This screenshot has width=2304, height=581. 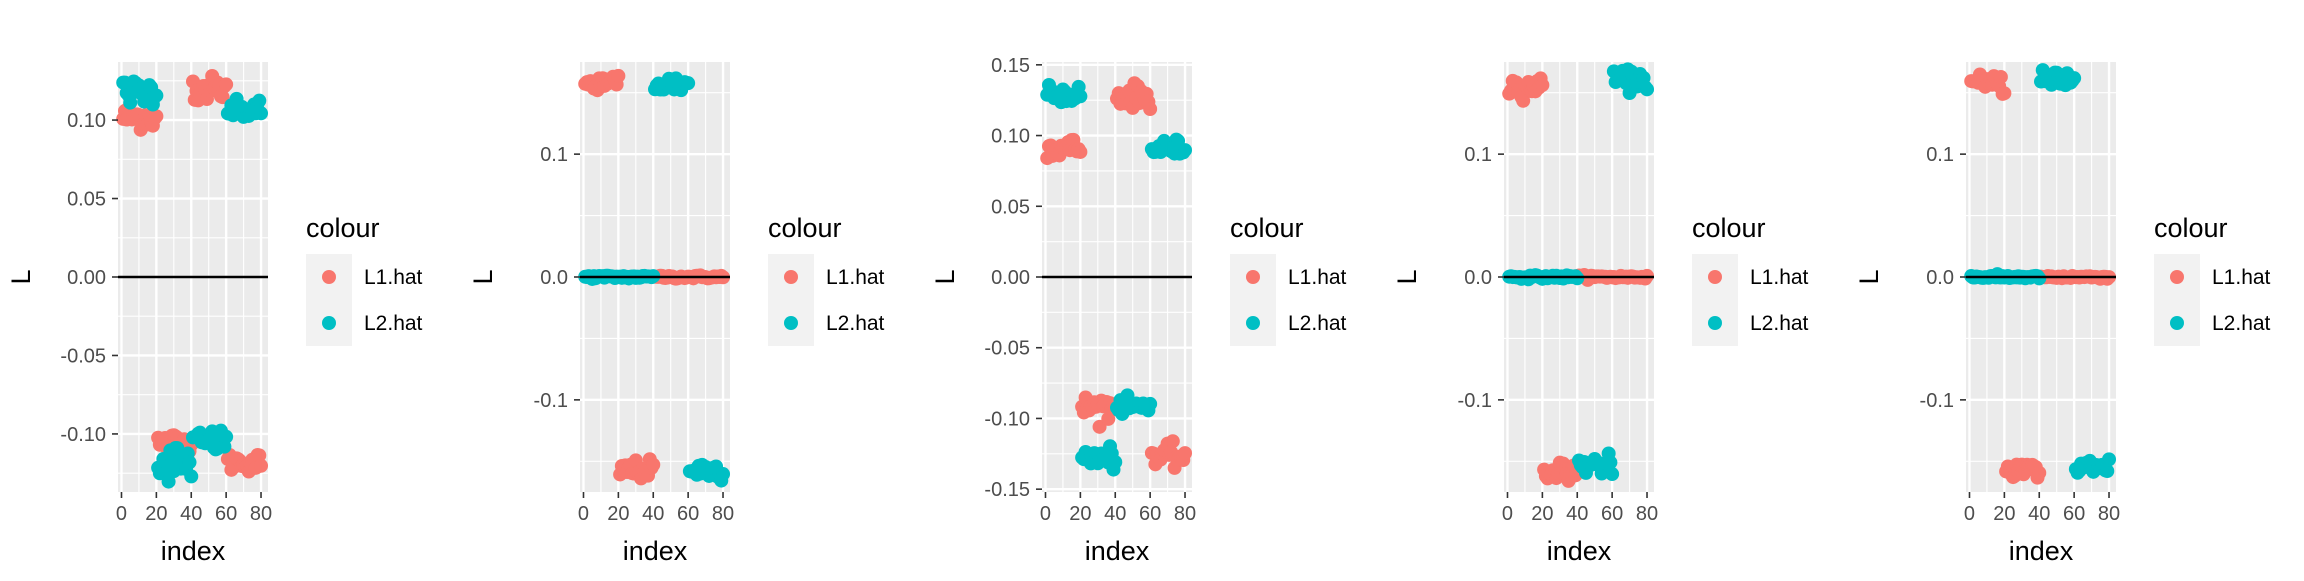 I want to click on y-tick-label: -0.15, so click(x=1007, y=490).